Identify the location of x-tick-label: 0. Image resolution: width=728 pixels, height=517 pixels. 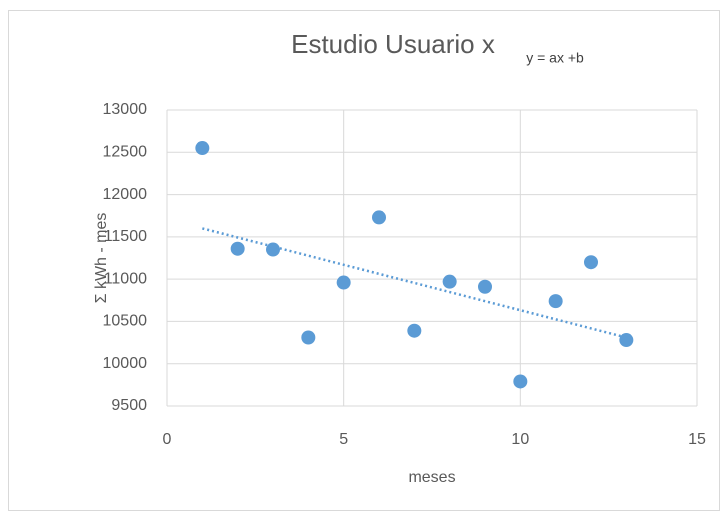
(167, 439).